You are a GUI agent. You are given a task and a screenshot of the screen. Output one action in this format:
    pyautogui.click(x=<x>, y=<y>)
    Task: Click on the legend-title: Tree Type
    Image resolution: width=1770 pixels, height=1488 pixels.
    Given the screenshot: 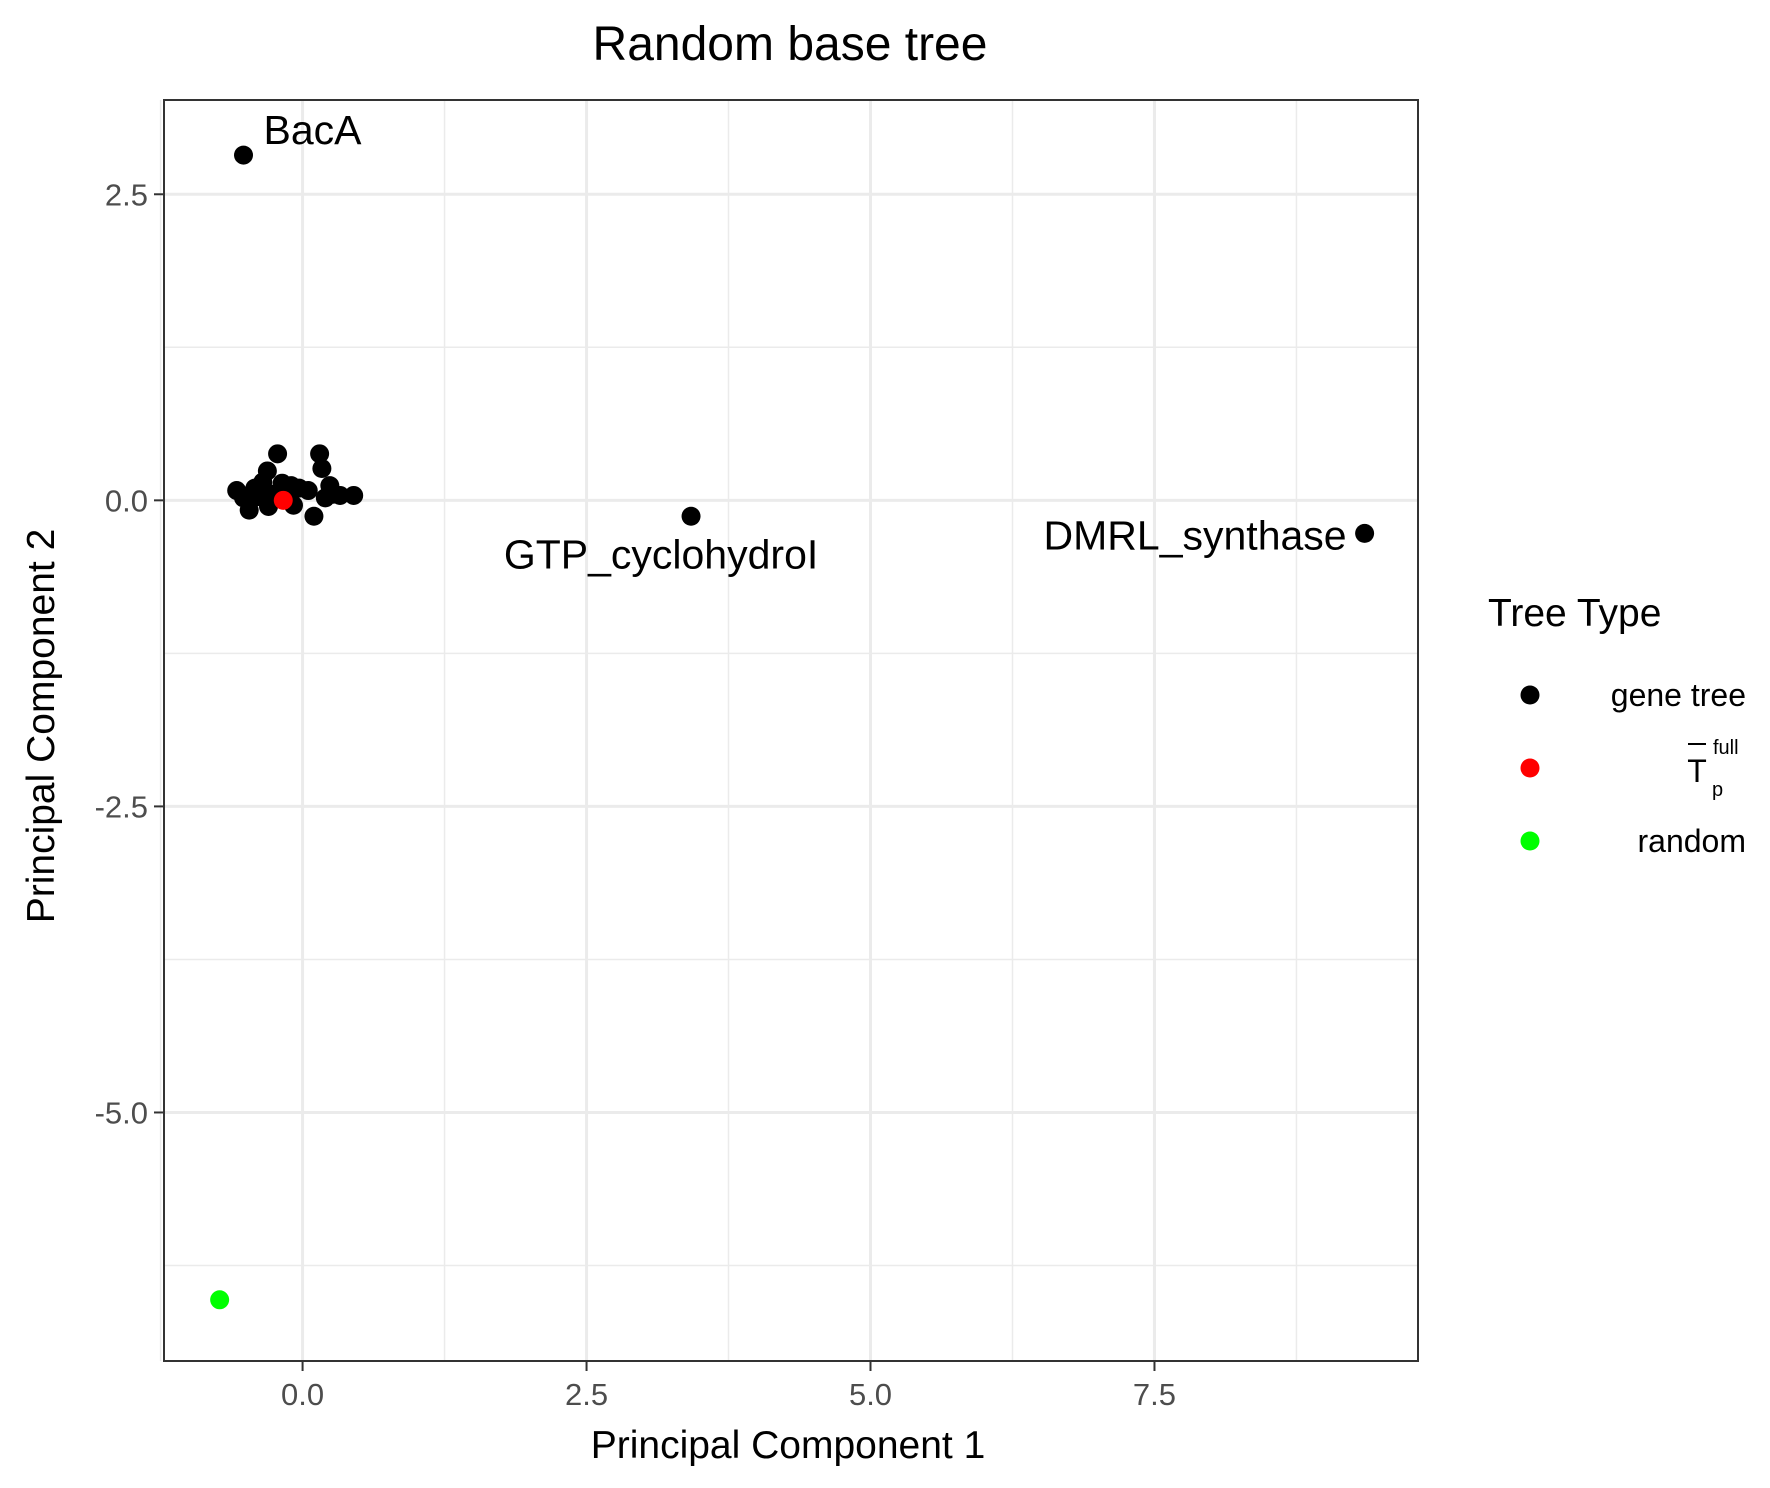 What is the action you would take?
    pyautogui.click(x=1574, y=613)
    